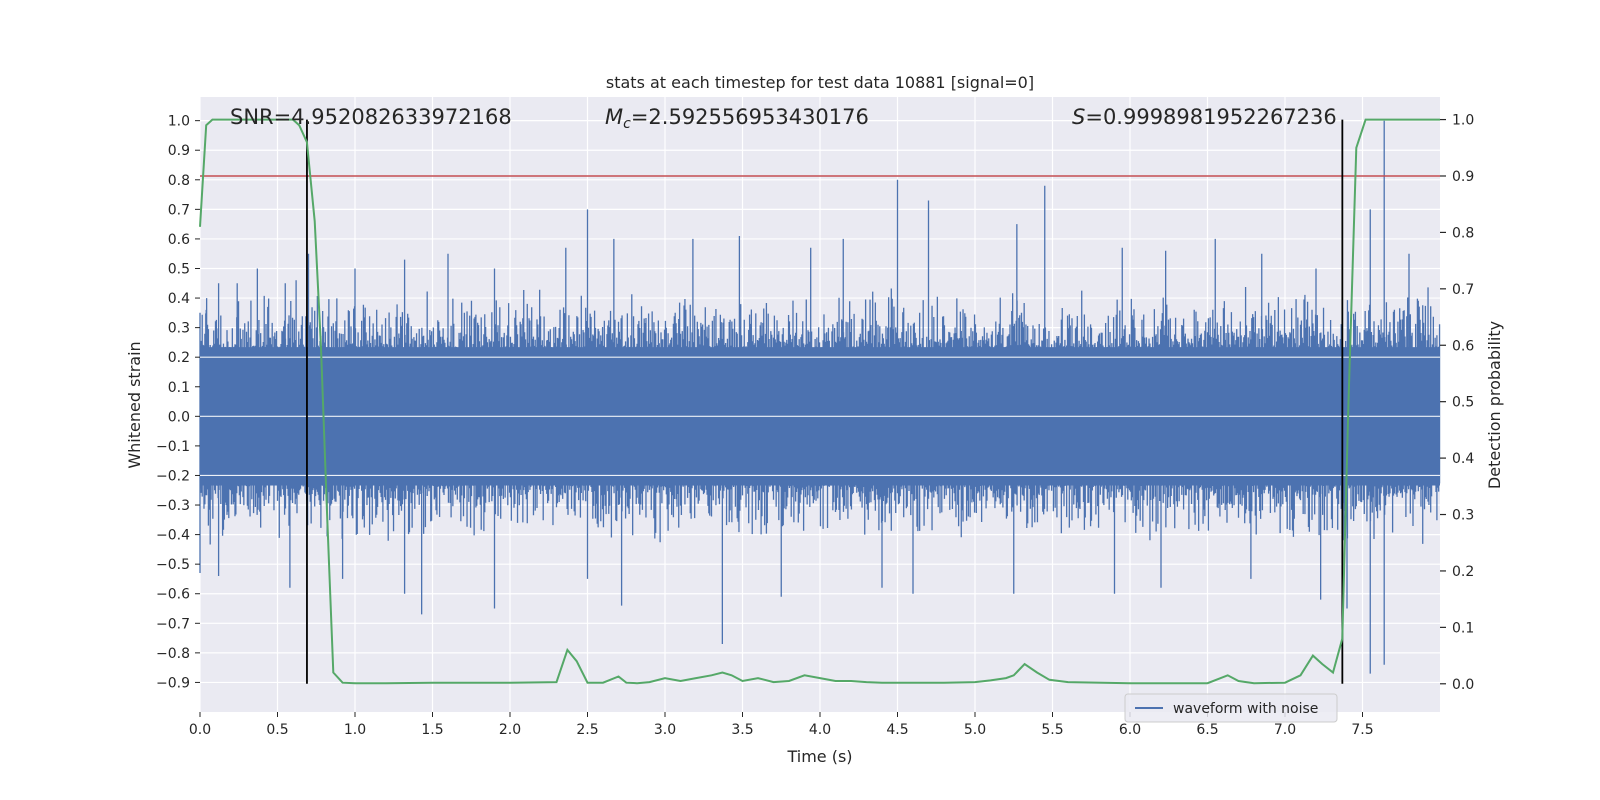  I want to click on chirp-mass-annotation: Mc=2.592556953430176, so click(737, 118).